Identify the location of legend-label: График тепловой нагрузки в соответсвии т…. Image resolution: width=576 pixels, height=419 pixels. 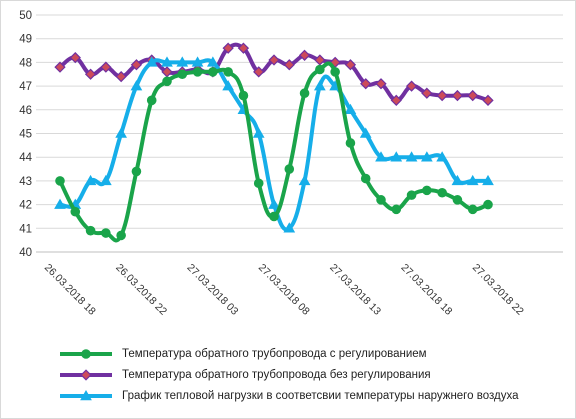
(320, 395).